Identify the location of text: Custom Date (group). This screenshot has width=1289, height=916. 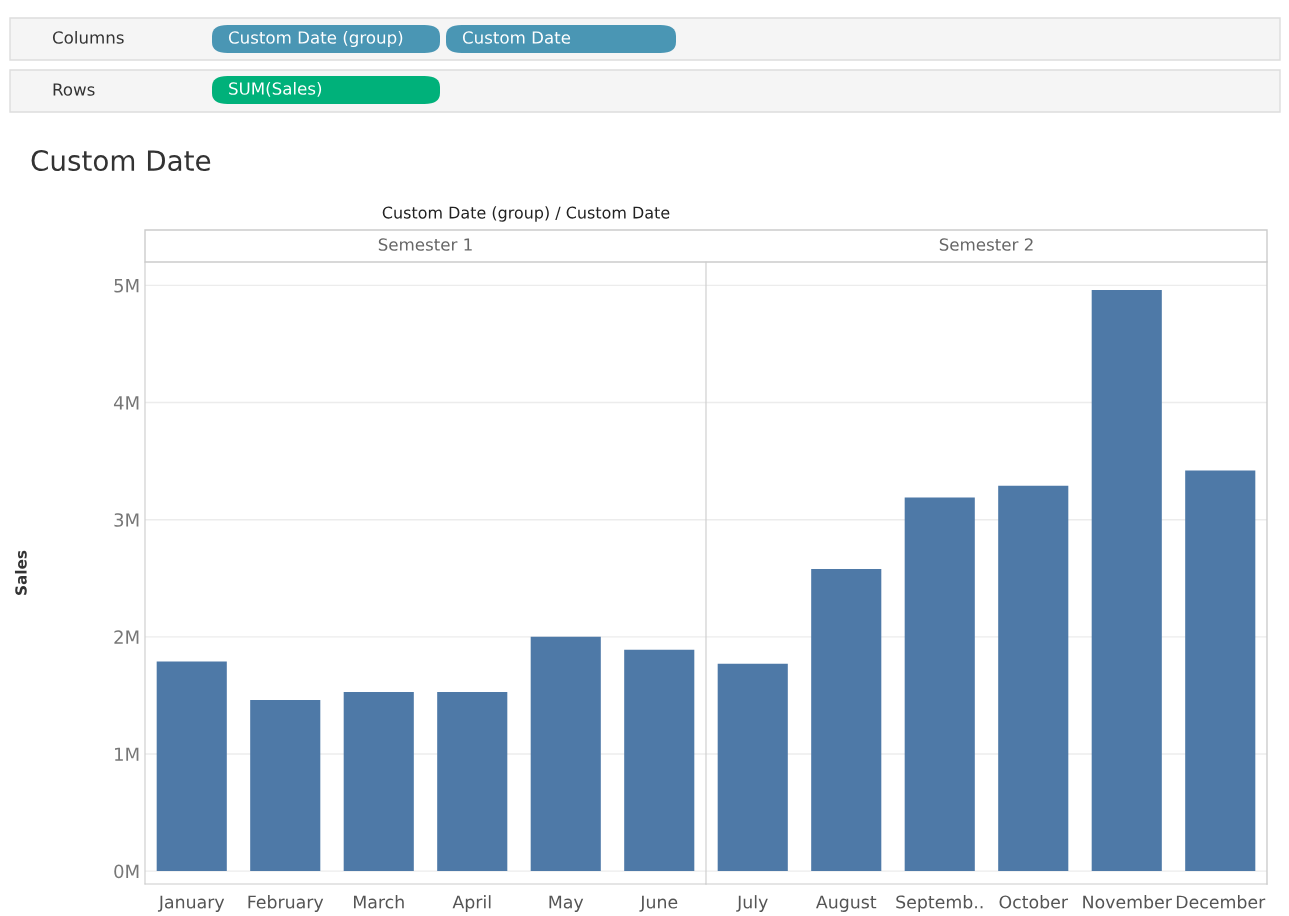
(315, 39).